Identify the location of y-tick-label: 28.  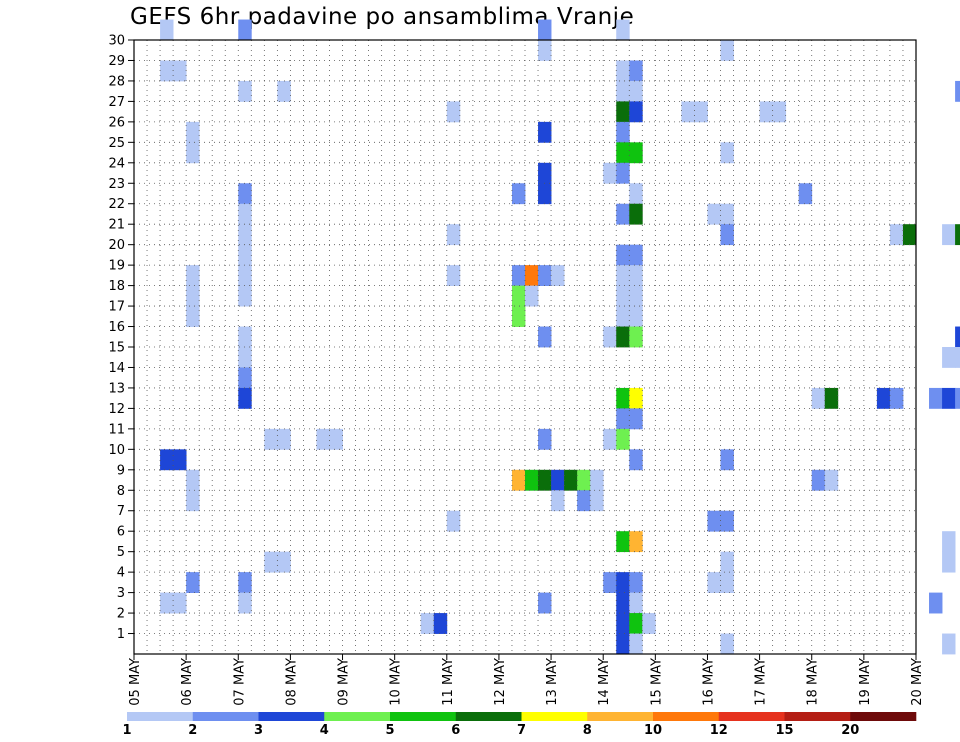
(116, 81).